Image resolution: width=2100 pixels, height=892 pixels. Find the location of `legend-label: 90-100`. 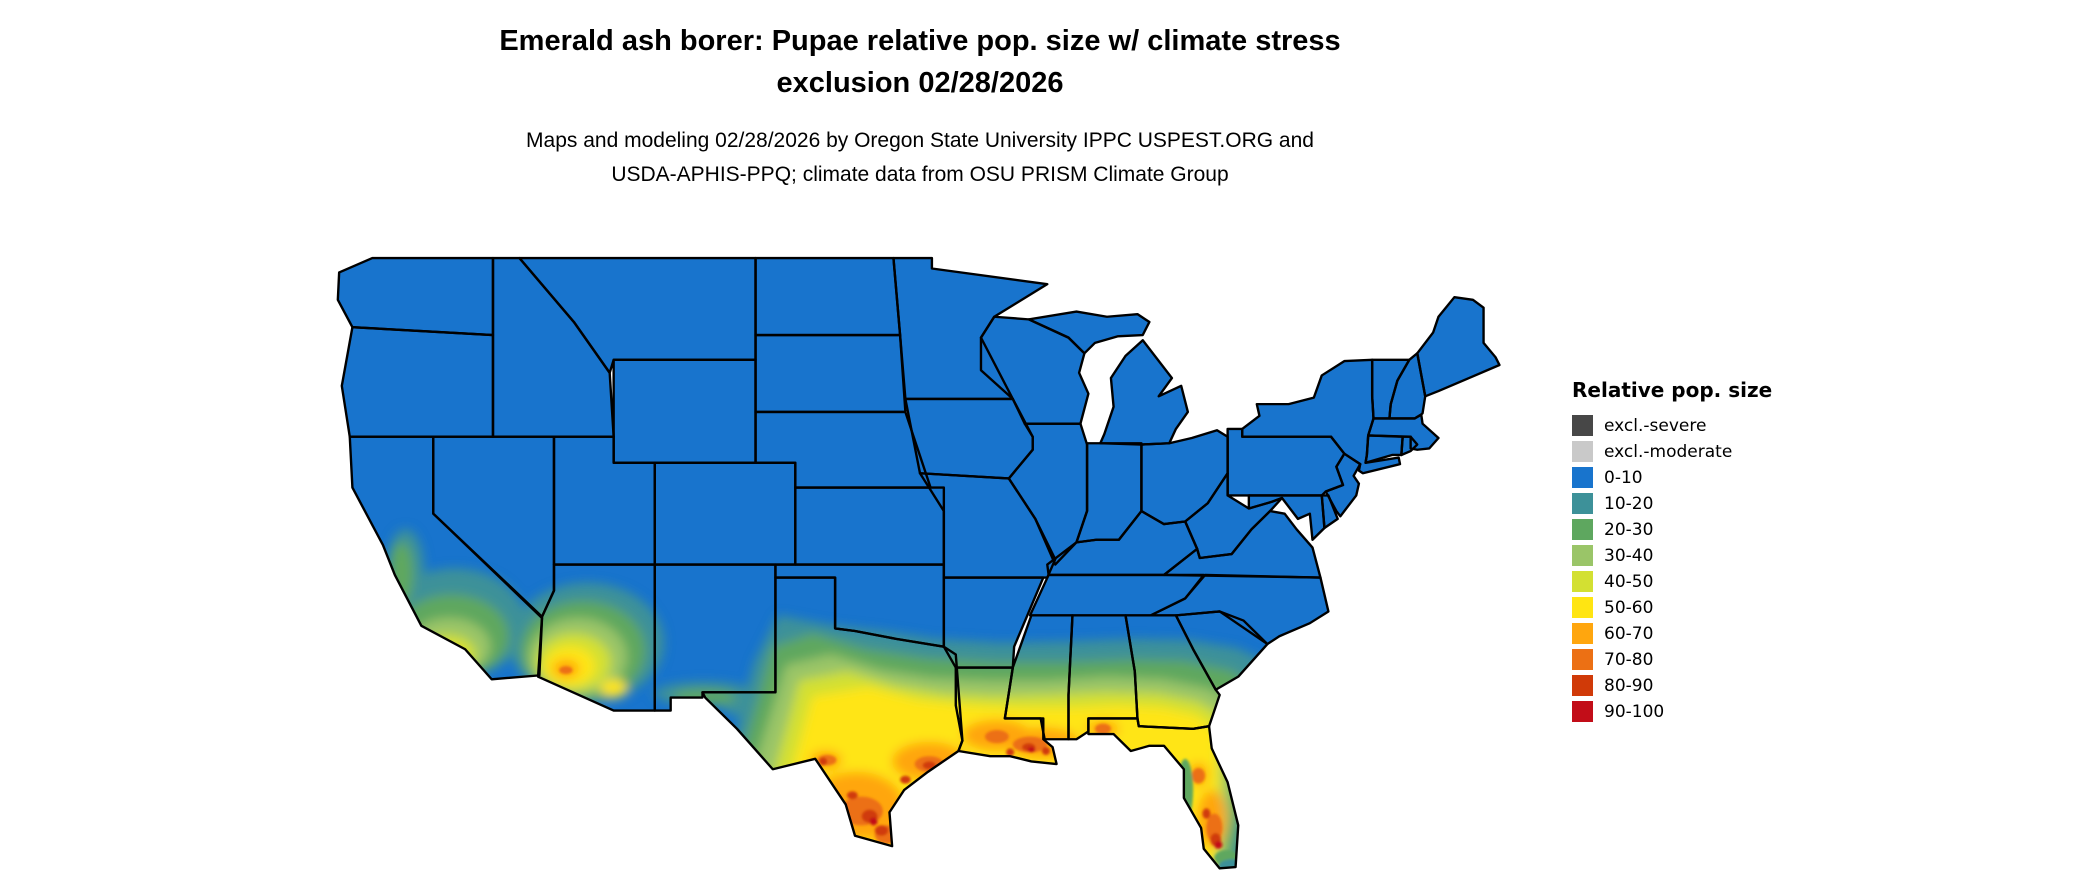

legend-label: 90-100 is located at coordinates (1634, 711).